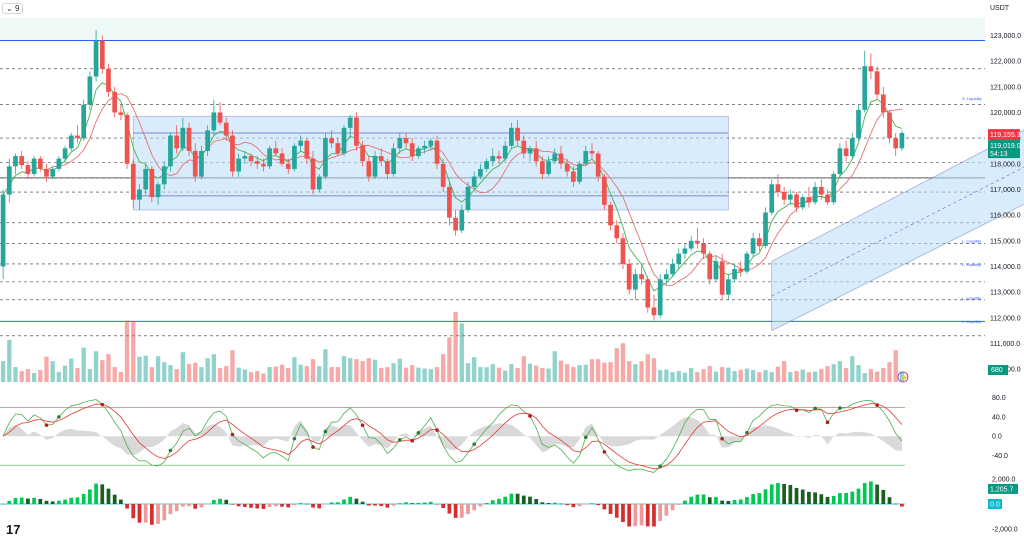 The height and width of the screenshot is (538, 1024). What do you see at coordinates (452, 504) in the screenshot?
I see `macd-pane` at bounding box center [452, 504].